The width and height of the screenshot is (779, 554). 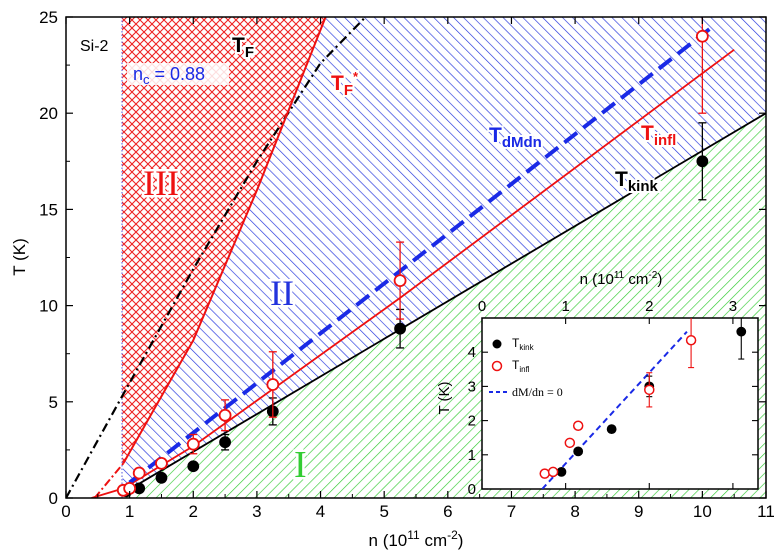 I want to click on nc-label-value: = 0.88, so click(x=178, y=74).